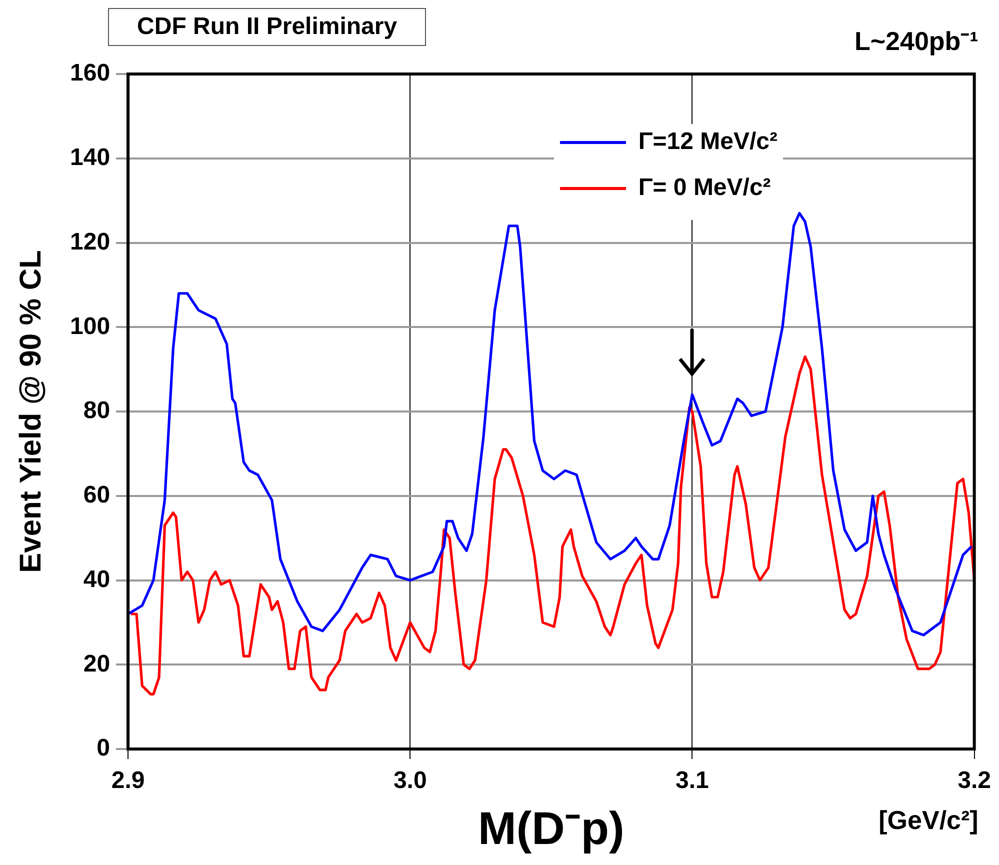  I want to click on legend-label: Γ= 0 MeV/c², so click(704, 188).